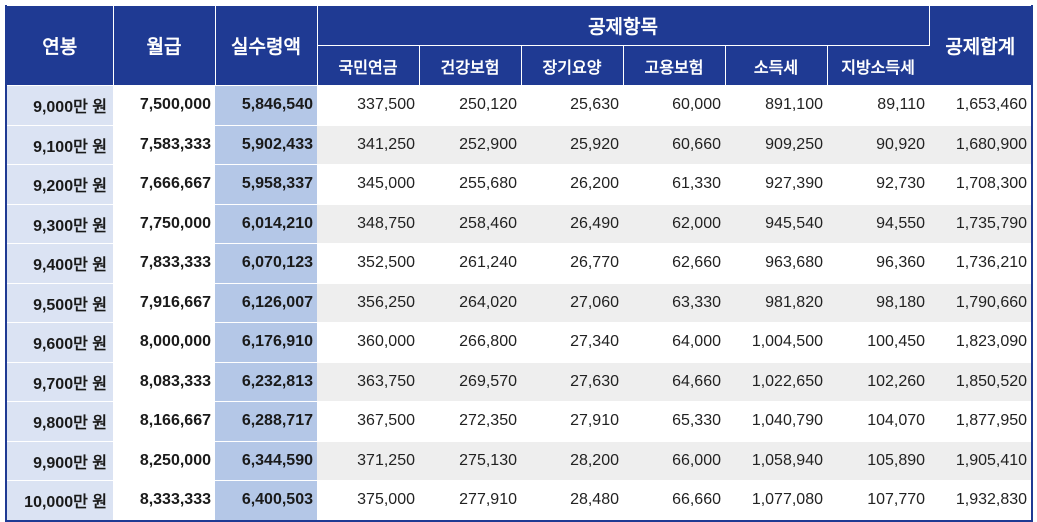 The width and height of the screenshot is (1037, 522). What do you see at coordinates (470, 421) in the screenshot?
I see `cell-health-insurance: 272,350` at bounding box center [470, 421].